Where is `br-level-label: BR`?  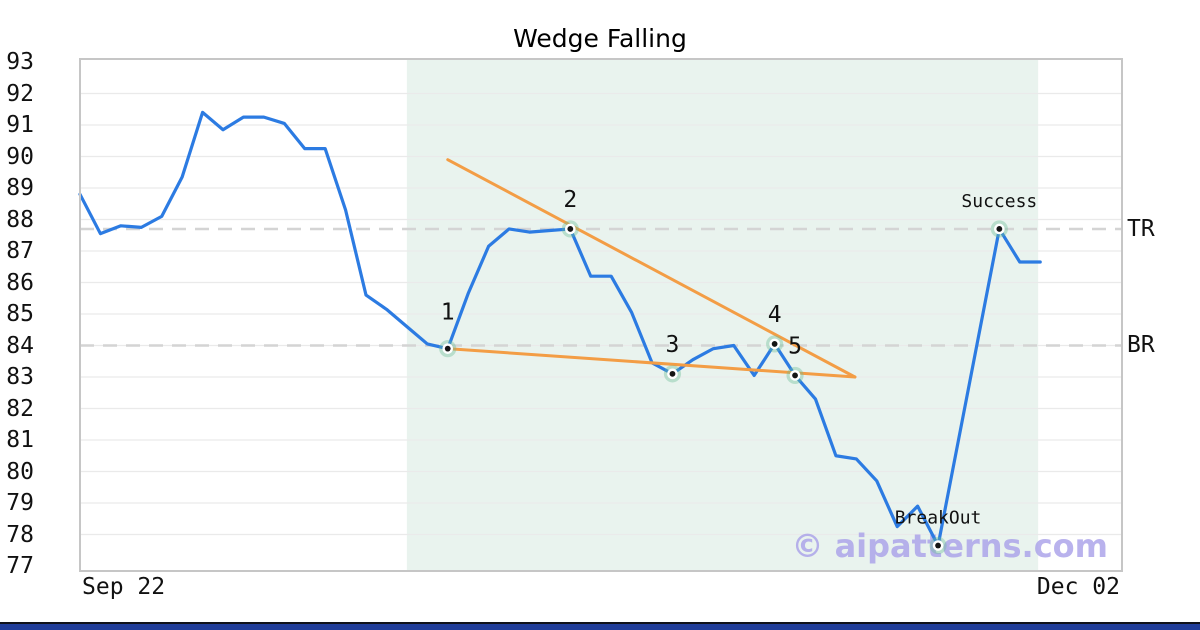 br-level-label: BR is located at coordinates (1141, 345).